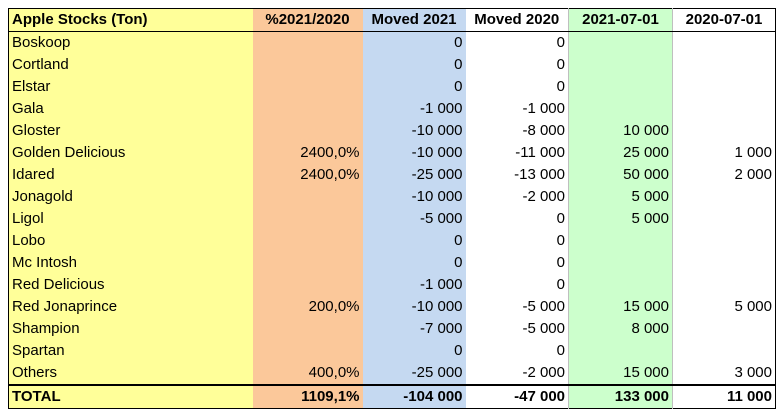 Image resolution: width=782 pixels, height=414 pixels. Describe the element at coordinates (130, 307) in the screenshot. I see `variety-name-cell: Red Jonaprince` at that location.